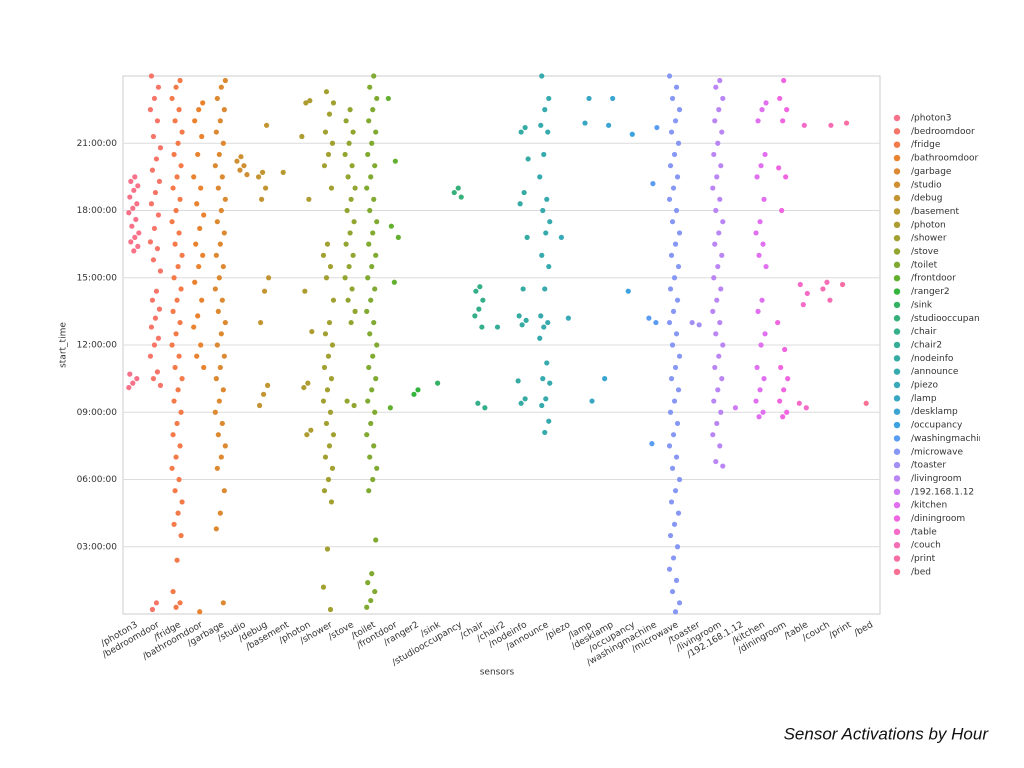 The width and height of the screenshot is (1024, 768). What do you see at coordinates (923, 559) in the screenshot?
I see `legend-label: /print` at bounding box center [923, 559].